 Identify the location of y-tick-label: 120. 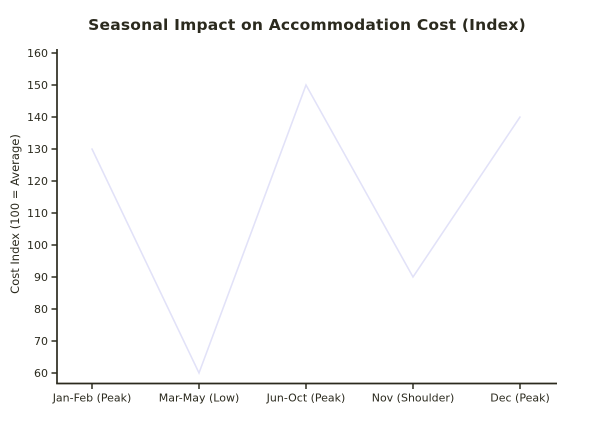
(37, 181).